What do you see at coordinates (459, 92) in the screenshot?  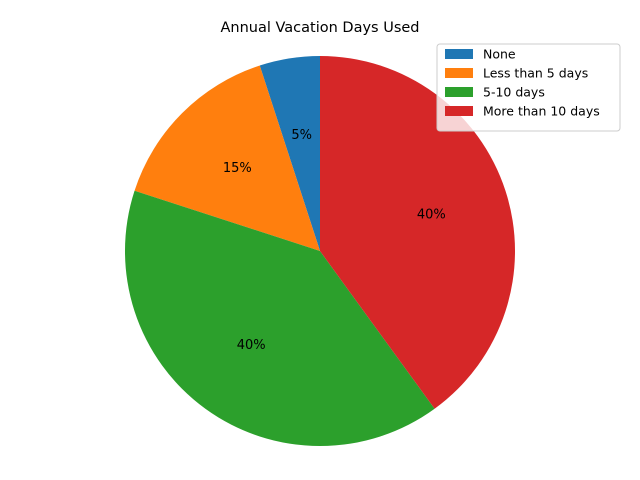 I see `legend-swatch-5-10-days` at bounding box center [459, 92].